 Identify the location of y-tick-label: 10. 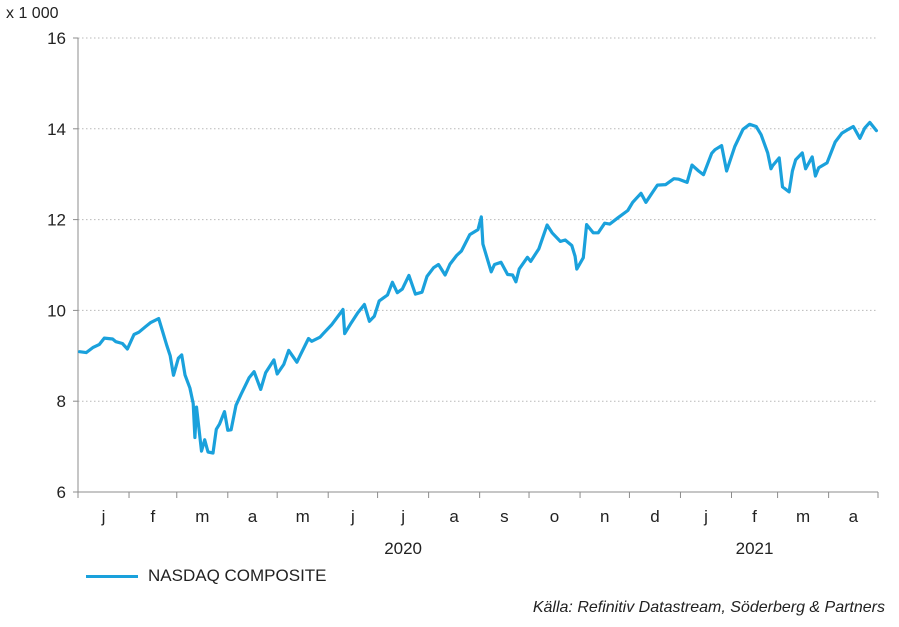
(56, 310).